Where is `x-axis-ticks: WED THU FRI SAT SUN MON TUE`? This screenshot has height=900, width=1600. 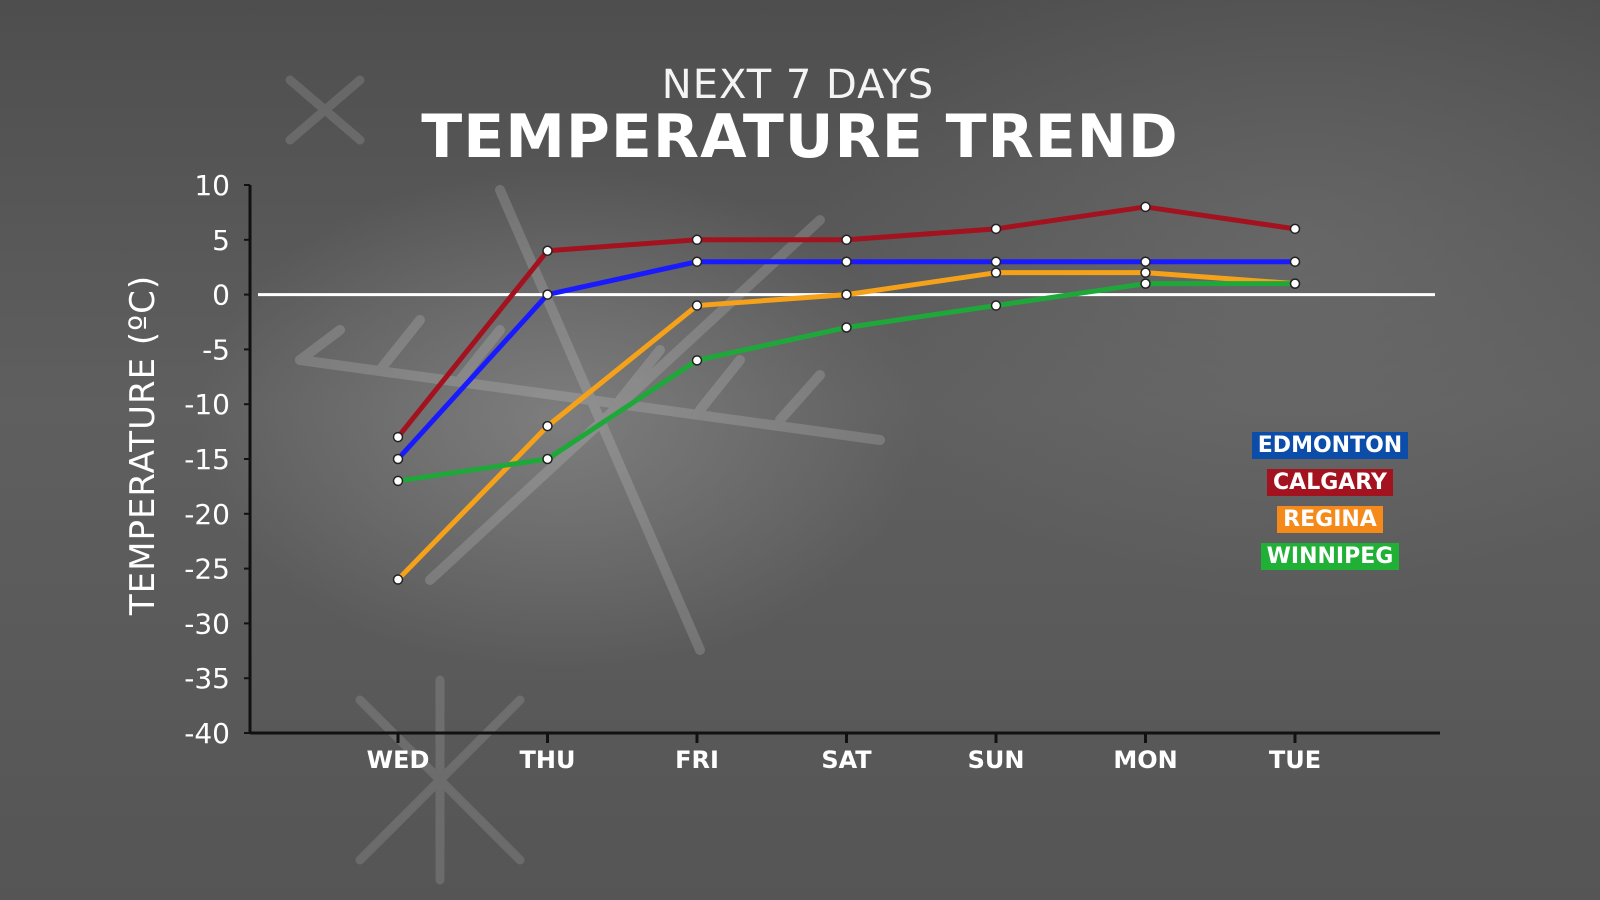
x-axis-ticks: WED THU FRI SAT SUN MON TUE is located at coordinates (844, 753).